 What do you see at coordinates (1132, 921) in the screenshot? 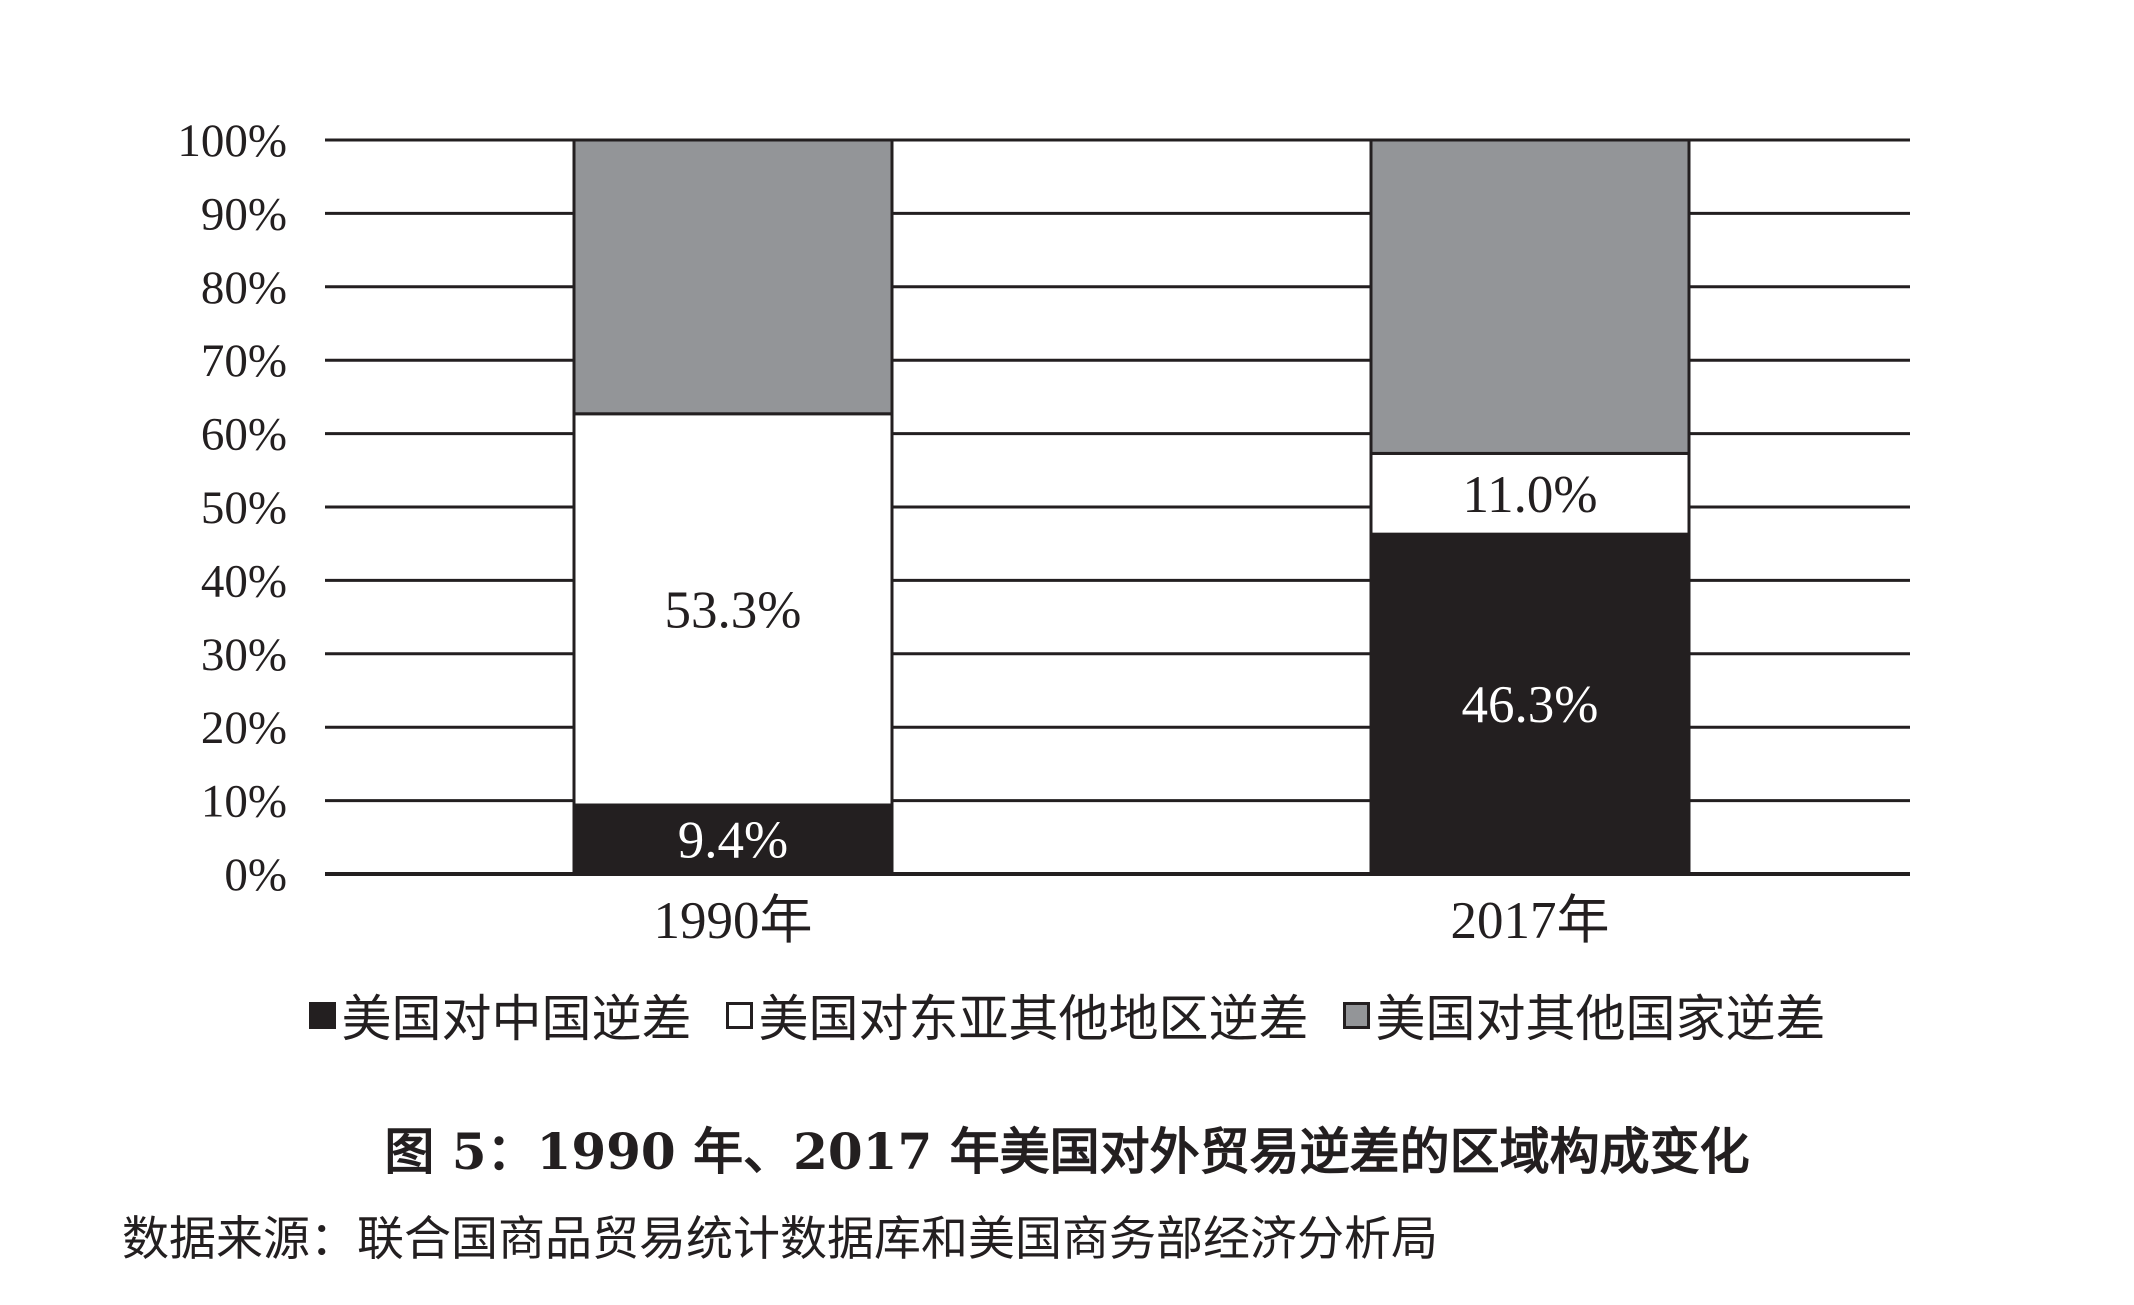
I see `x-axis-categories: 1990年 2017年` at bounding box center [1132, 921].